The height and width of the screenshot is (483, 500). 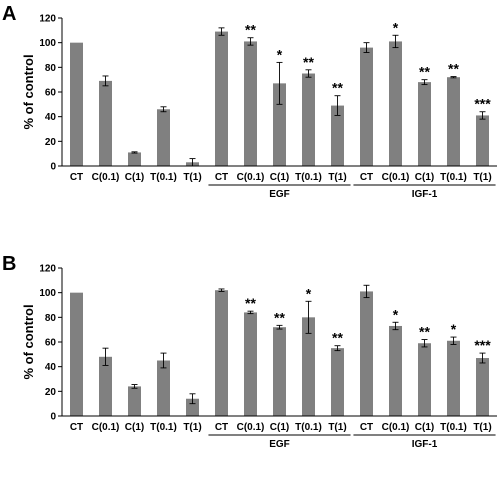 What do you see at coordinates (221, 427) in the screenshot?
I see `panel-b-category-label-5: CT` at bounding box center [221, 427].